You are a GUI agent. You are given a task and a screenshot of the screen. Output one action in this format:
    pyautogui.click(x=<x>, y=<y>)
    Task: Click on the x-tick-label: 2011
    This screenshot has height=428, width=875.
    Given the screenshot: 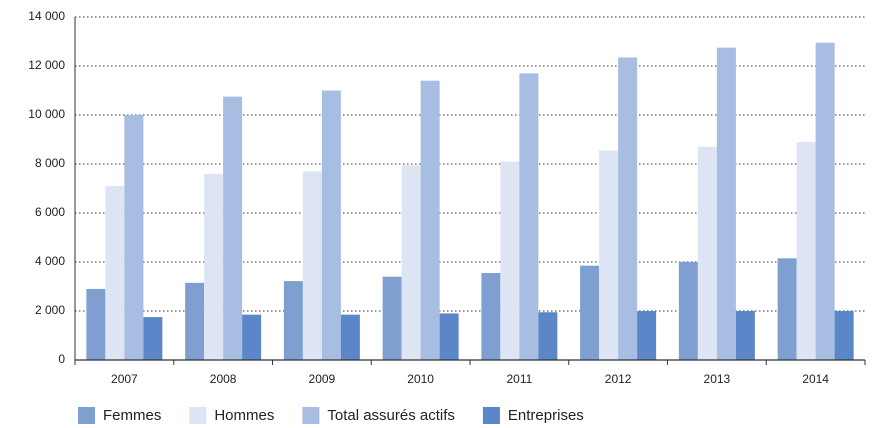 What is the action you would take?
    pyautogui.click(x=519, y=379)
    